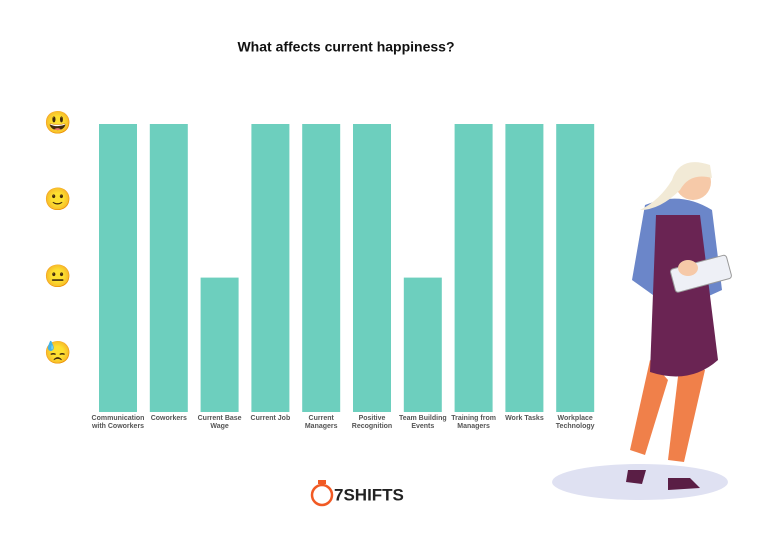  I want to click on illustration, so click(642, 331).